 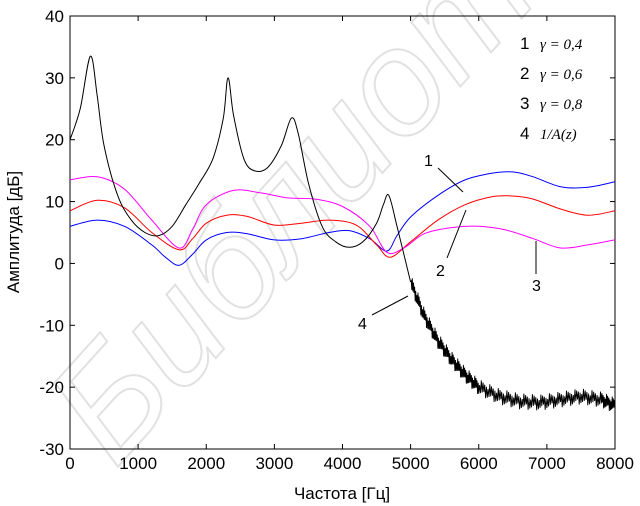 I want to click on y-tick-label: -20, so click(x=51, y=387).